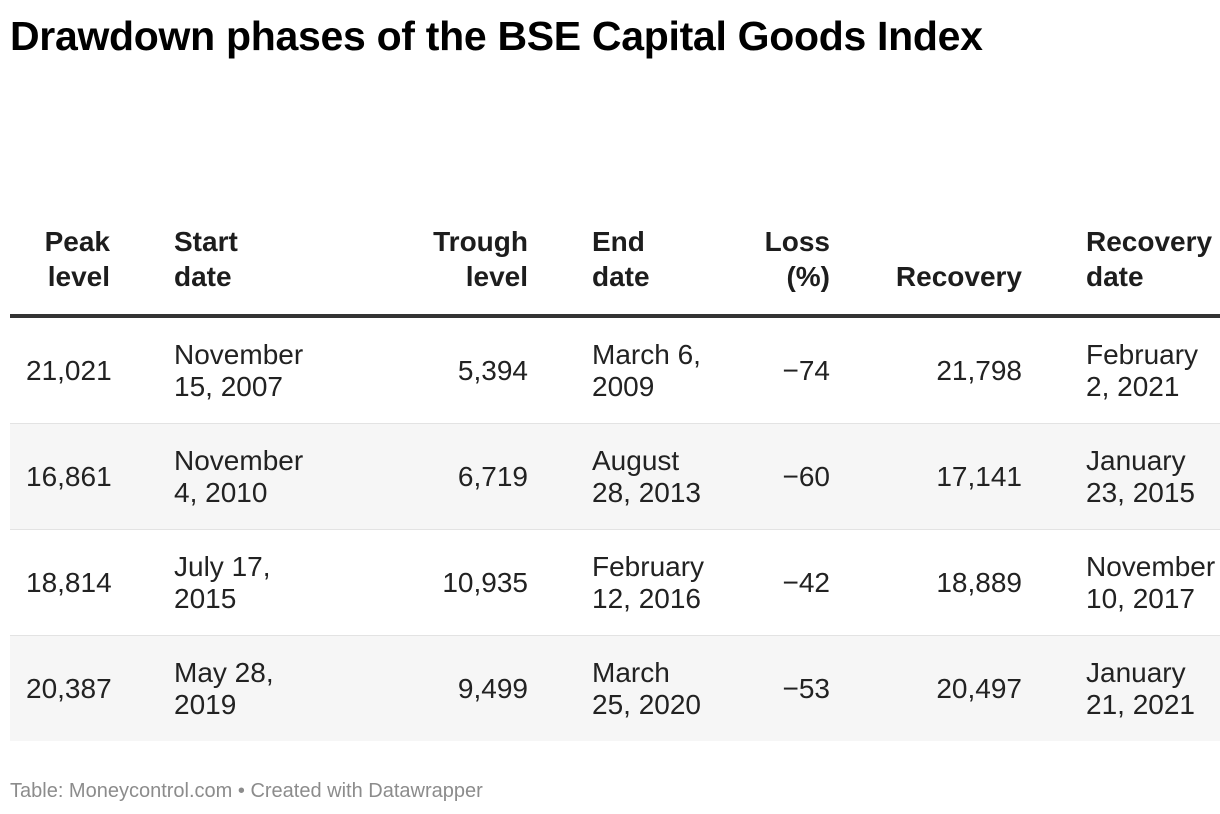 This screenshot has height=814, width=1220. What do you see at coordinates (61, 370) in the screenshot?
I see `cell-peak-level: 21,021` at bounding box center [61, 370].